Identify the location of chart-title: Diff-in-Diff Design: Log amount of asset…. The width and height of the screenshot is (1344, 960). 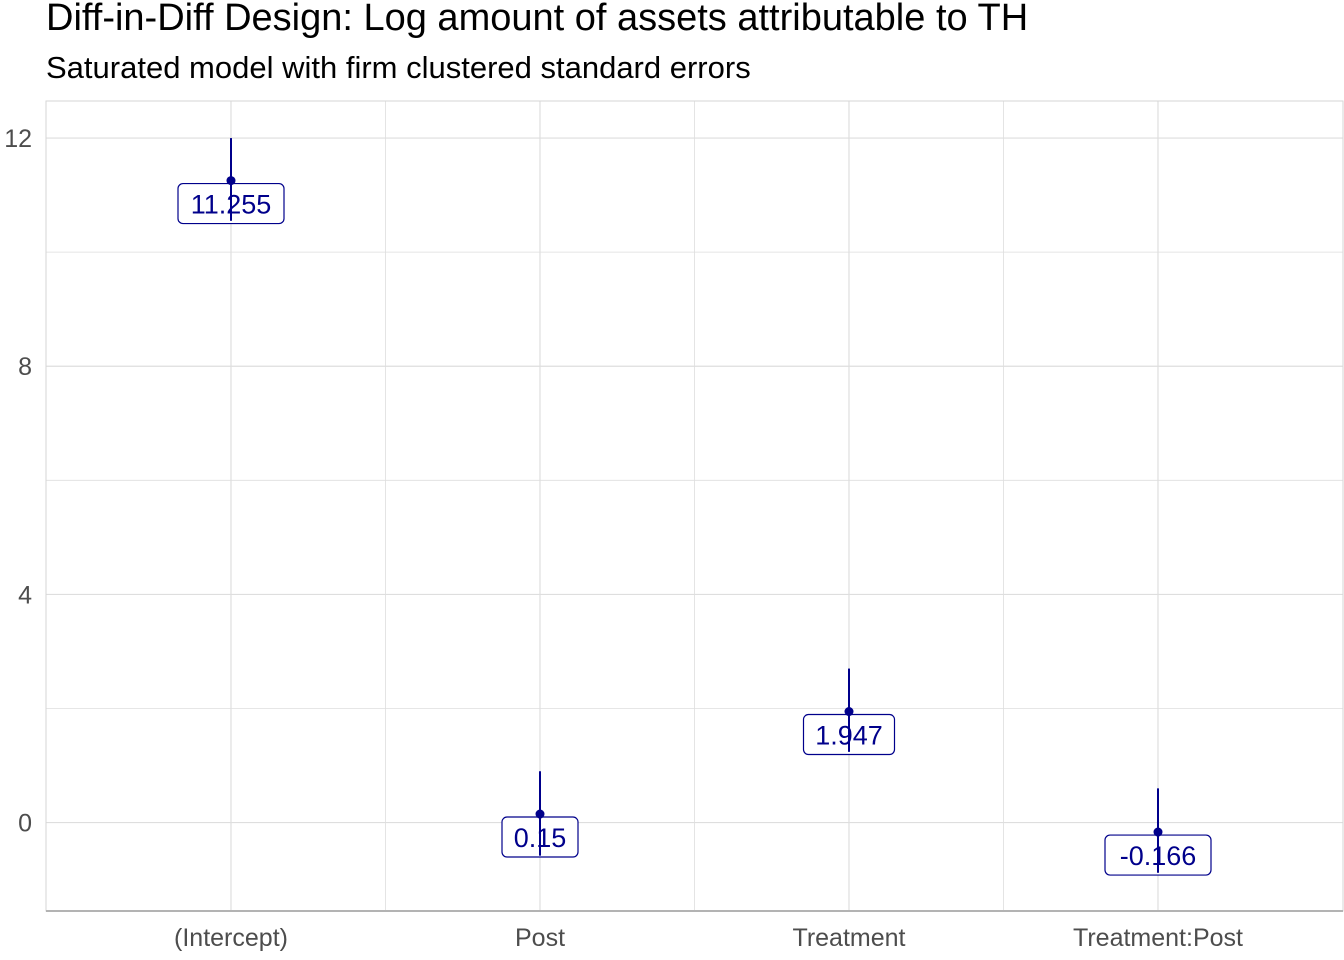
(537, 19).